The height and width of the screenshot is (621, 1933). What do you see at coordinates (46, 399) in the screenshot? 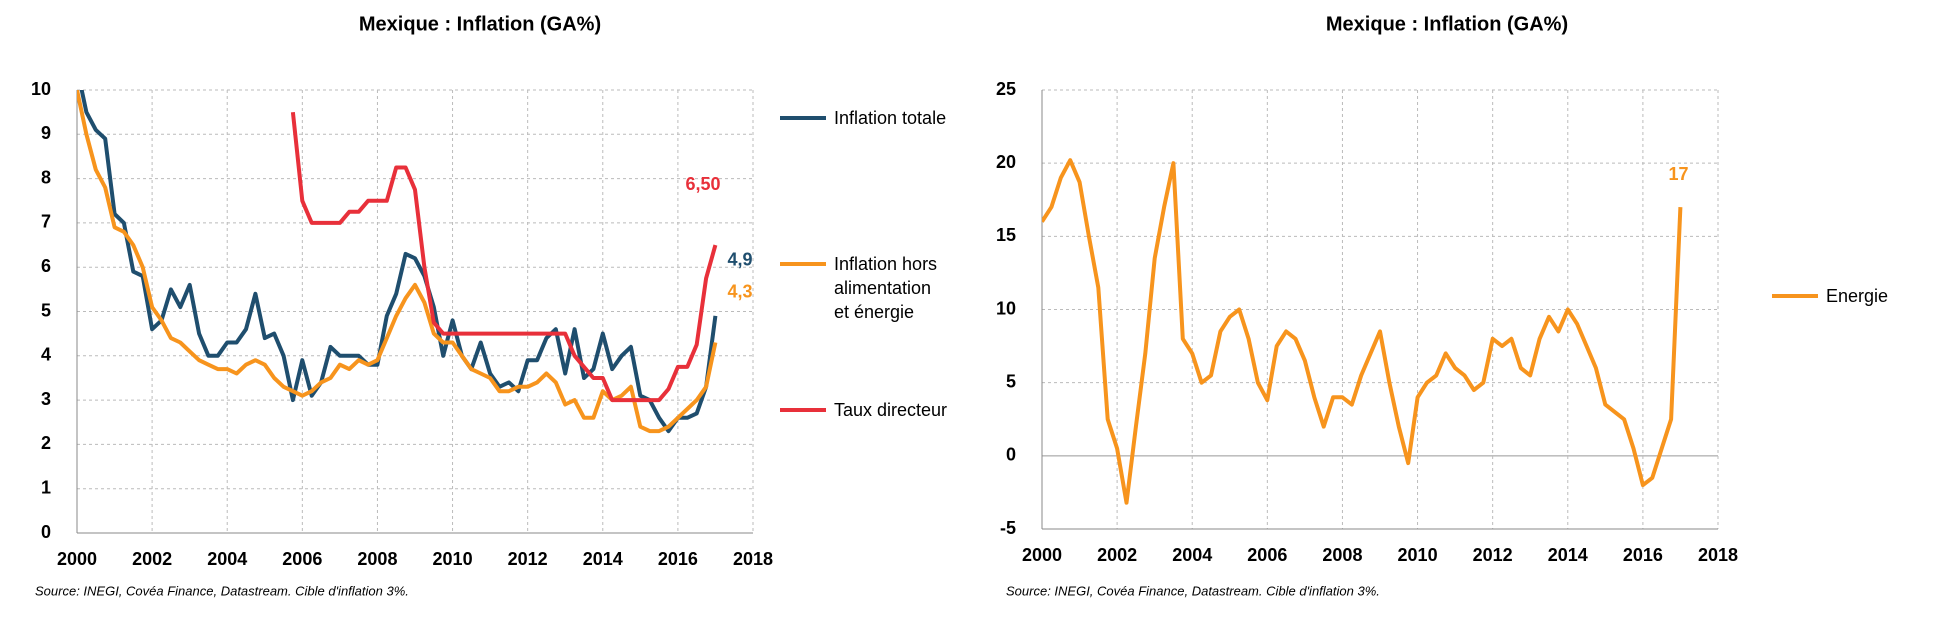
I see `y-tick-label: 3` at bounding box center [46, 399].